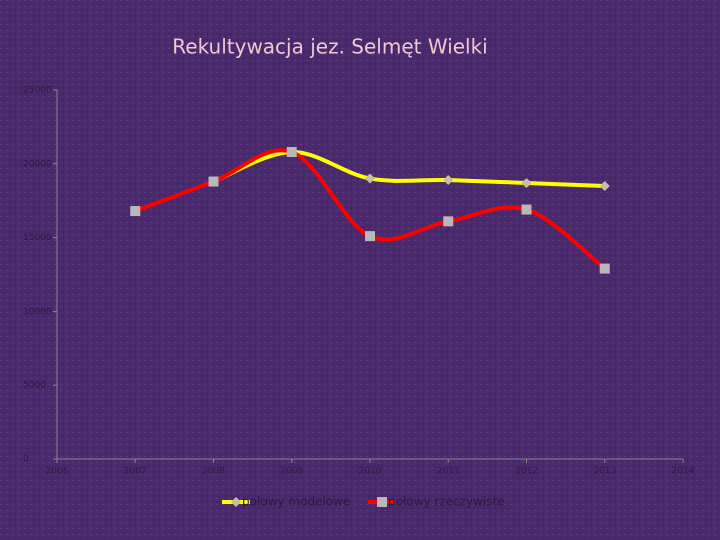 This screenshot has height=540, width=720. What do you see at coordinates (37, 238) in the screenshot?
I see `y-tick-label: 15000` at bounding box center [37, 238].